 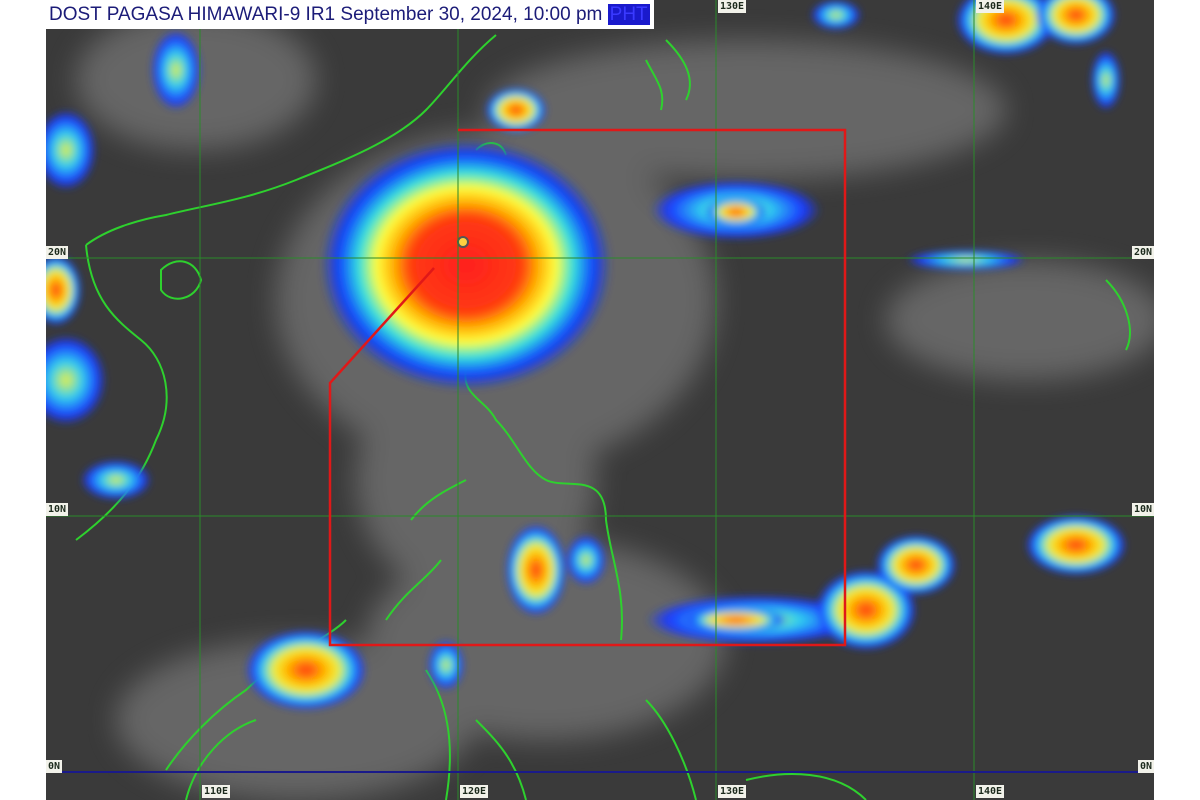 What do you see at coordinates (57, 509) in the screenshot?
I see `lat-label-10n-left: 10N` at bounding box center [57, 509].